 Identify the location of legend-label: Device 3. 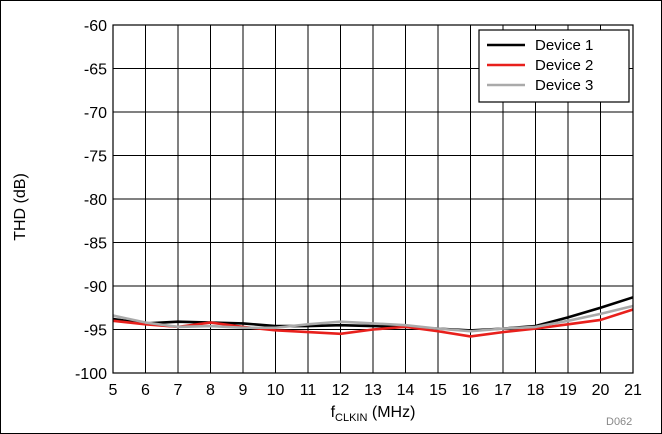
(564, 85).